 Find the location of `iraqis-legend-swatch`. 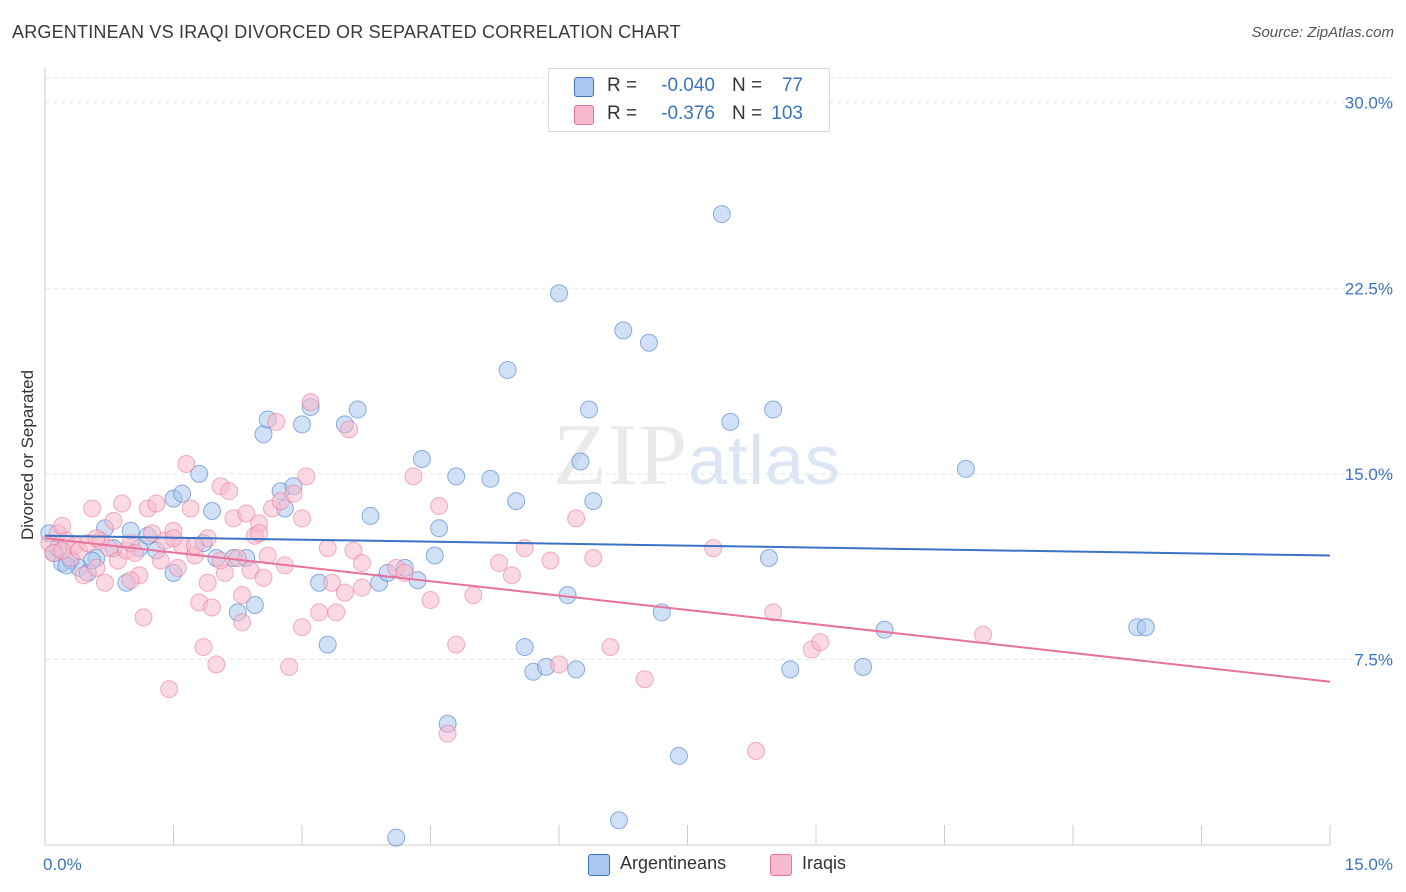

iraqis-legend-swatch is located at coordinates (781, 865).